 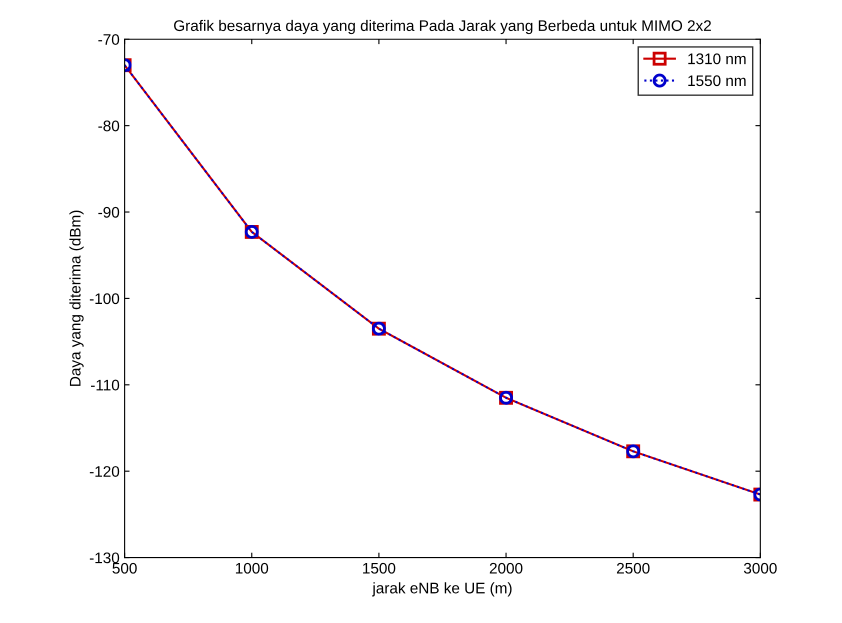 I want to click on y-tick-label: -70, so click(x=109, y=39).